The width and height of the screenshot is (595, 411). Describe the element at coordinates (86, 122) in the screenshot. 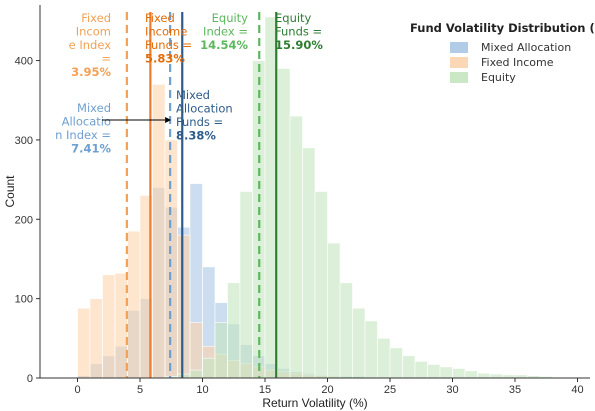

I see `annotation-line: Allocatio` at that location.